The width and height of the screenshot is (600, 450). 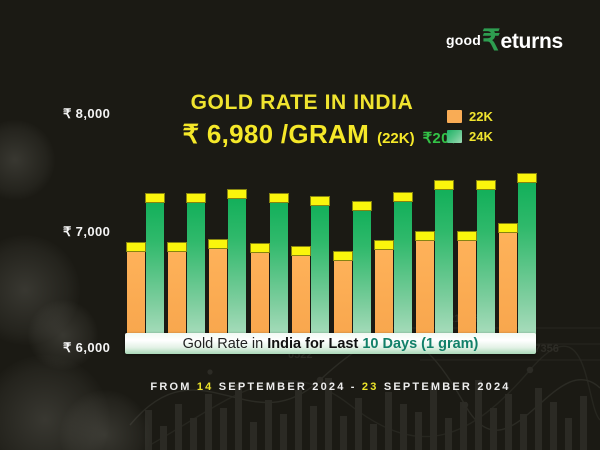 What do you see at coordinates (205, 387) in the screenshot?
I see `date-range-start-day: 14` at bounding box center [205, 387].